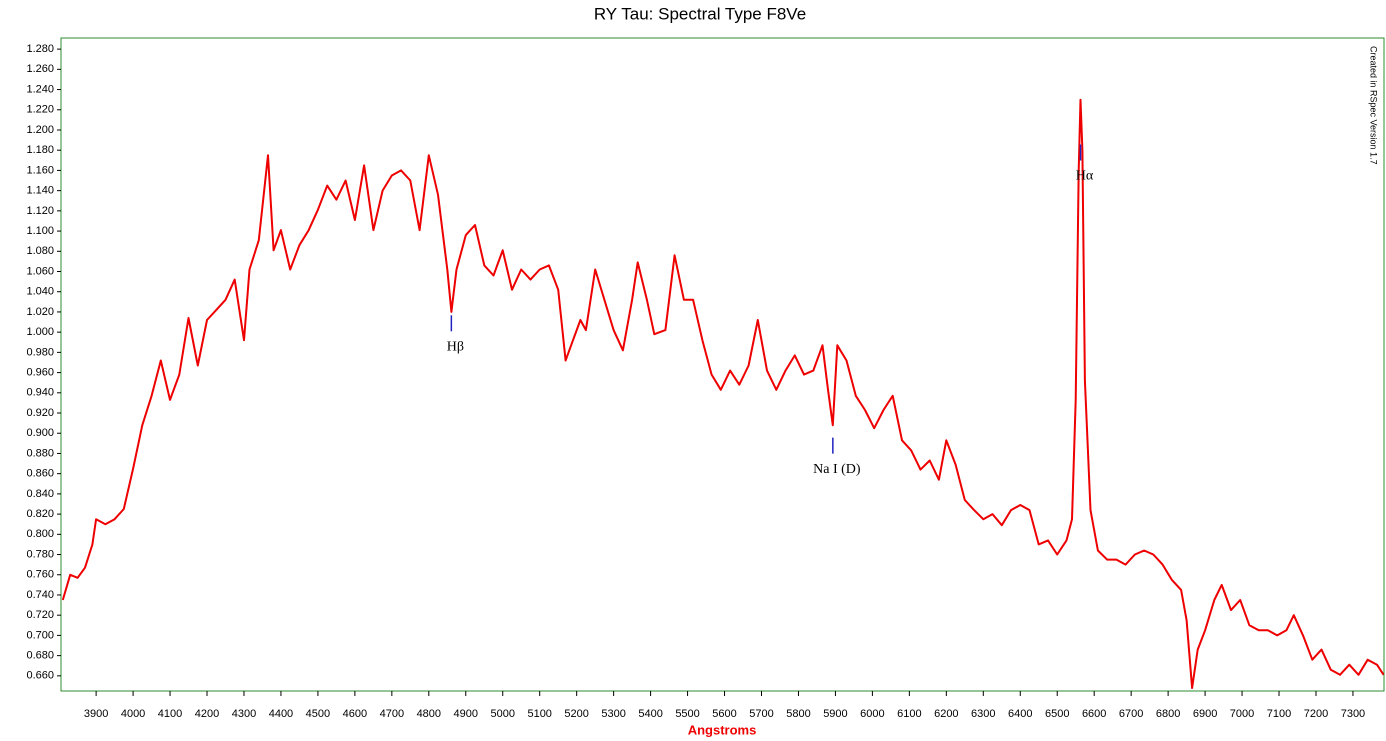  I want to click on x-tick-label: 4900, so click(466, 714).